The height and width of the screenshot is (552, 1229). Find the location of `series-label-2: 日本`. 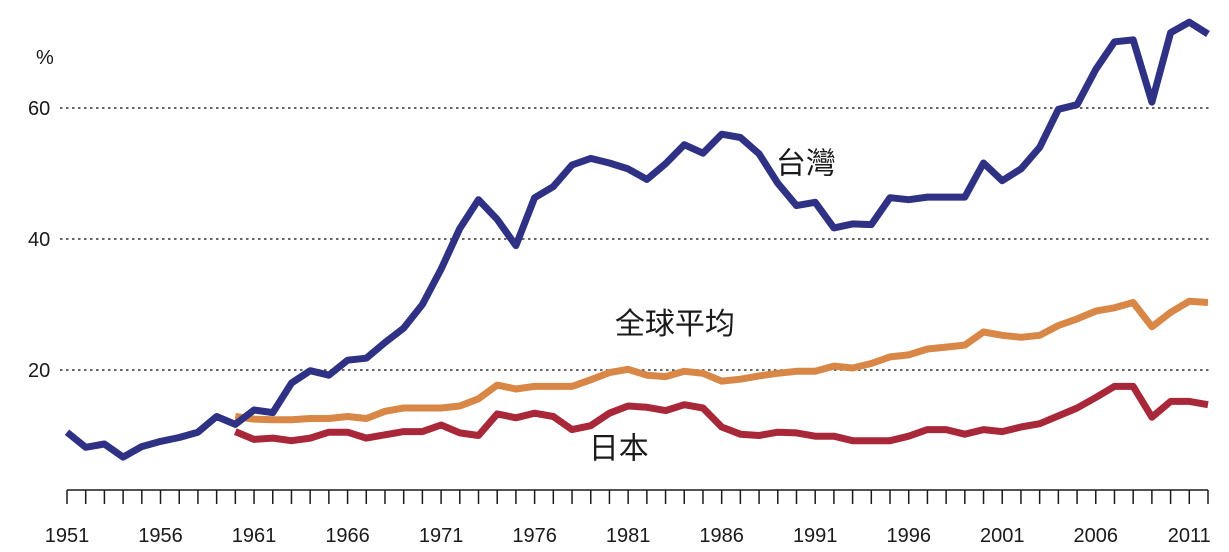

series-label-2: 日本 is located at coordinates (619, 448).